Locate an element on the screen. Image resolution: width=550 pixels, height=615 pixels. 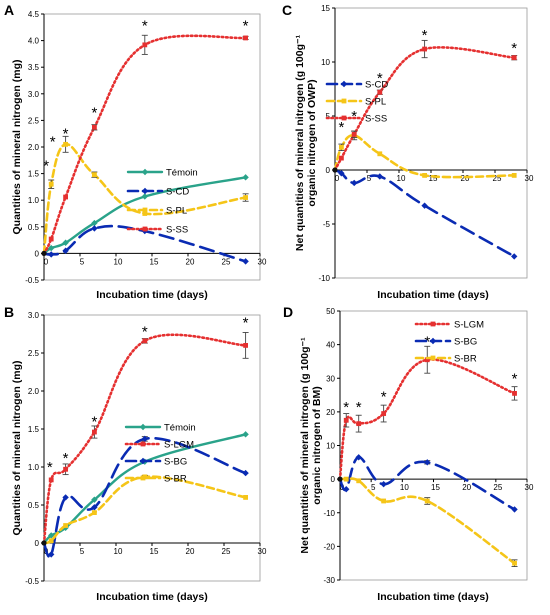
legend-entry: S-LGM is located at coordinates (159, 445).